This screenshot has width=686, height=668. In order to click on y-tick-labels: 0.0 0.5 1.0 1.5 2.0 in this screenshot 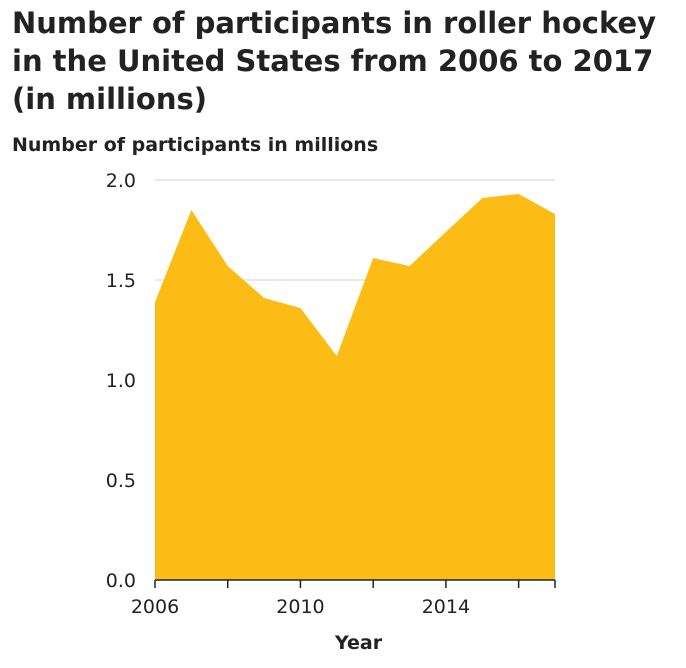, I will do `click(121, 381)`.